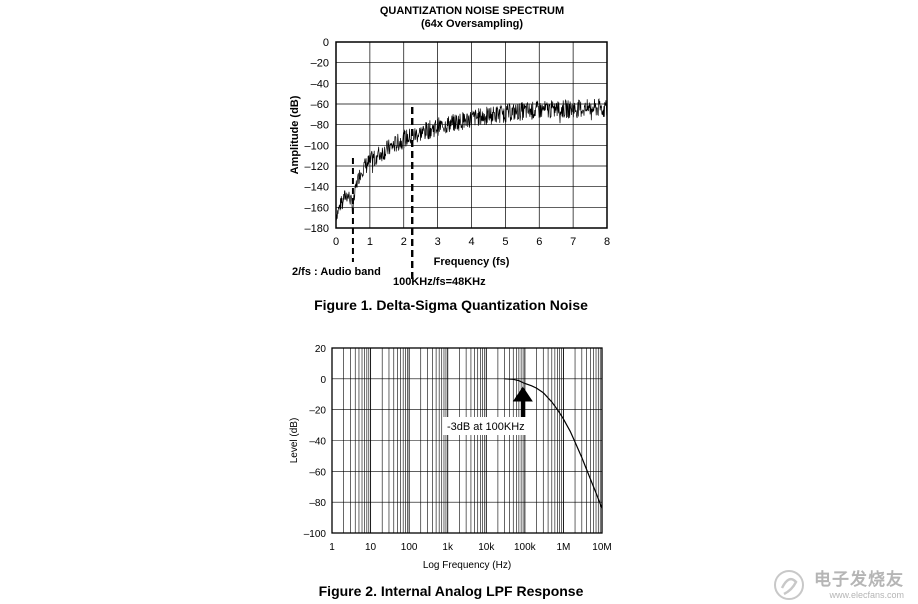 This screenshot has width=918, height=604. Describe the element at coordinates (471, 159) in the screenshot. I see `series-noise-trace` at that location.